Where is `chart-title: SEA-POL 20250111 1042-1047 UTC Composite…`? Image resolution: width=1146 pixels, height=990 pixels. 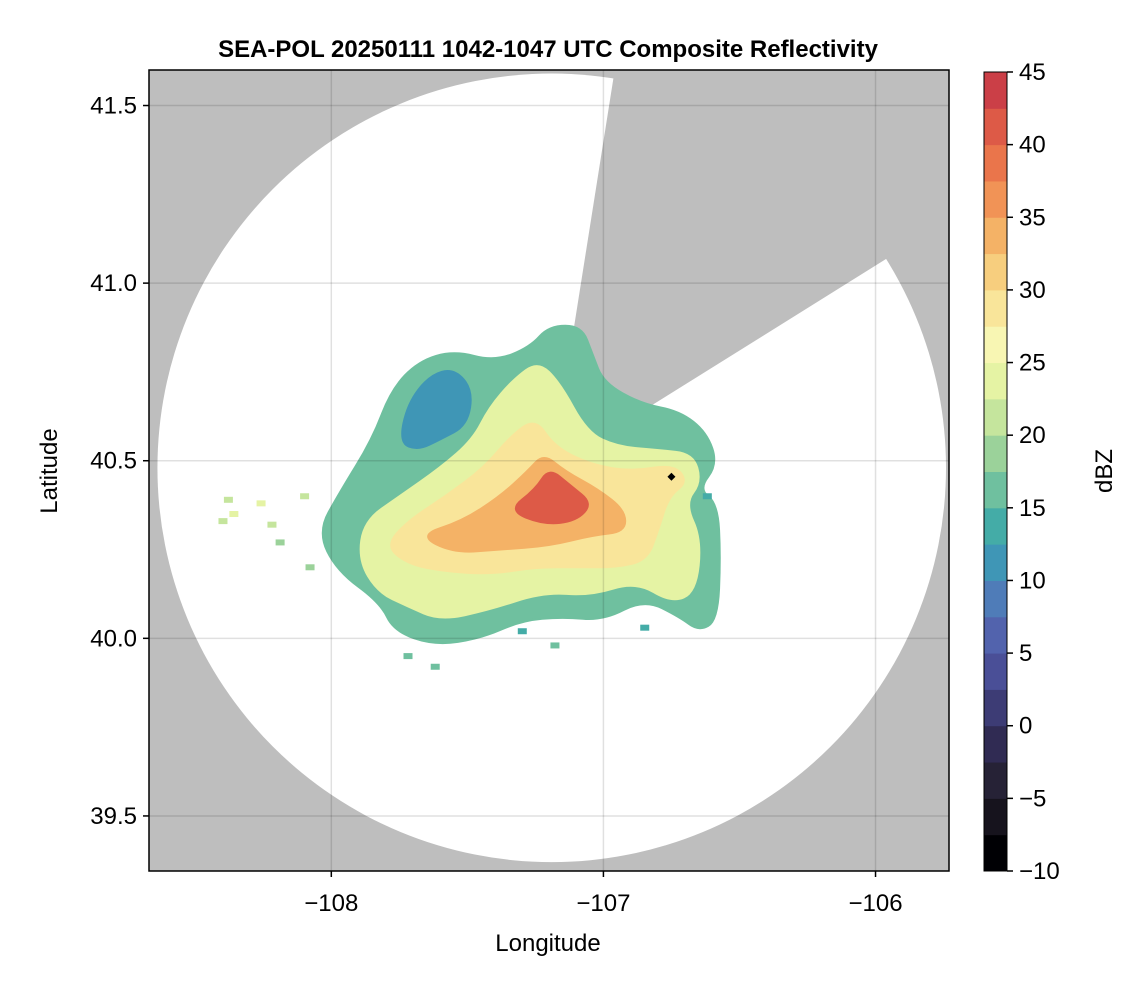
chart-title: SEA-POL 20250111 1042-1047 UTC Composite… is located at coordinates (548, 49).